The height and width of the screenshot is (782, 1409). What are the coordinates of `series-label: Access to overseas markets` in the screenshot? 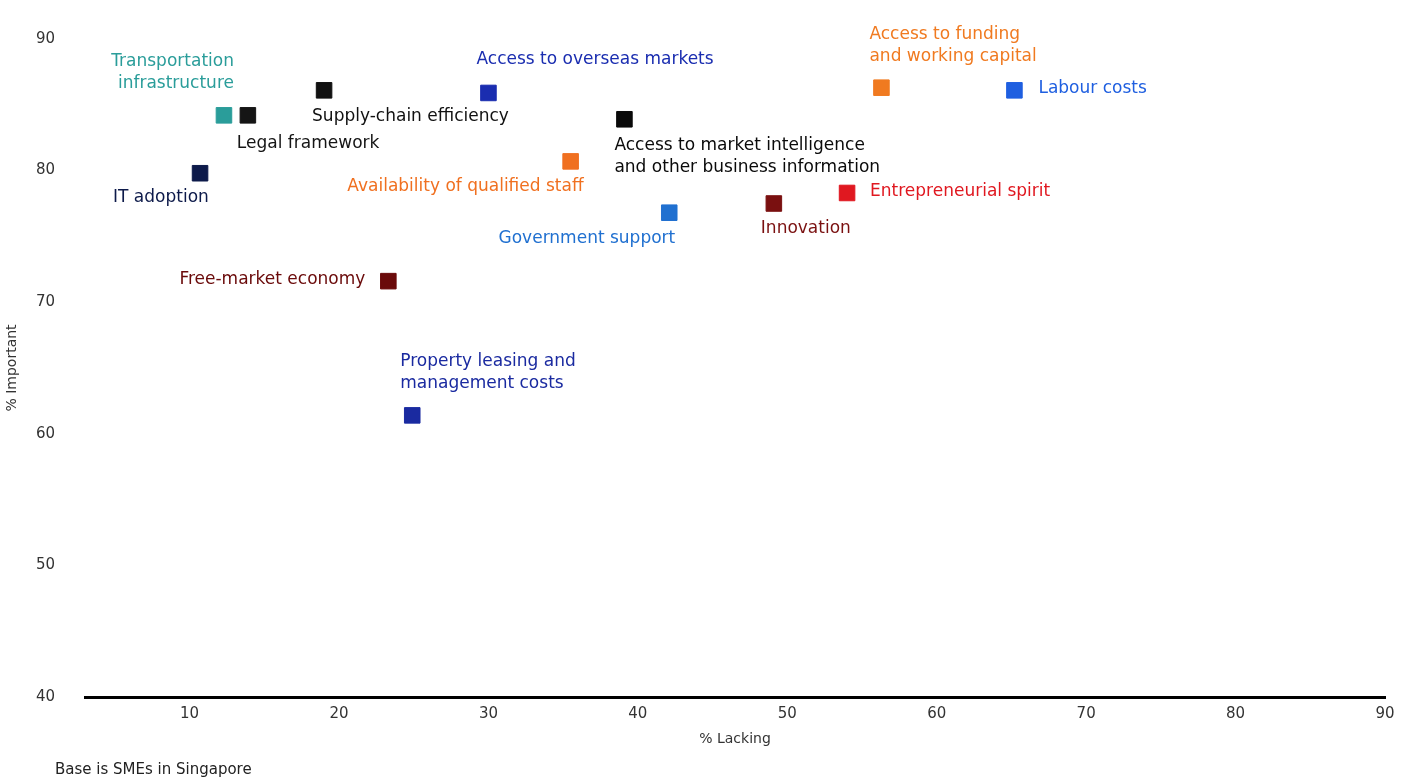 It's located at (595, 57).